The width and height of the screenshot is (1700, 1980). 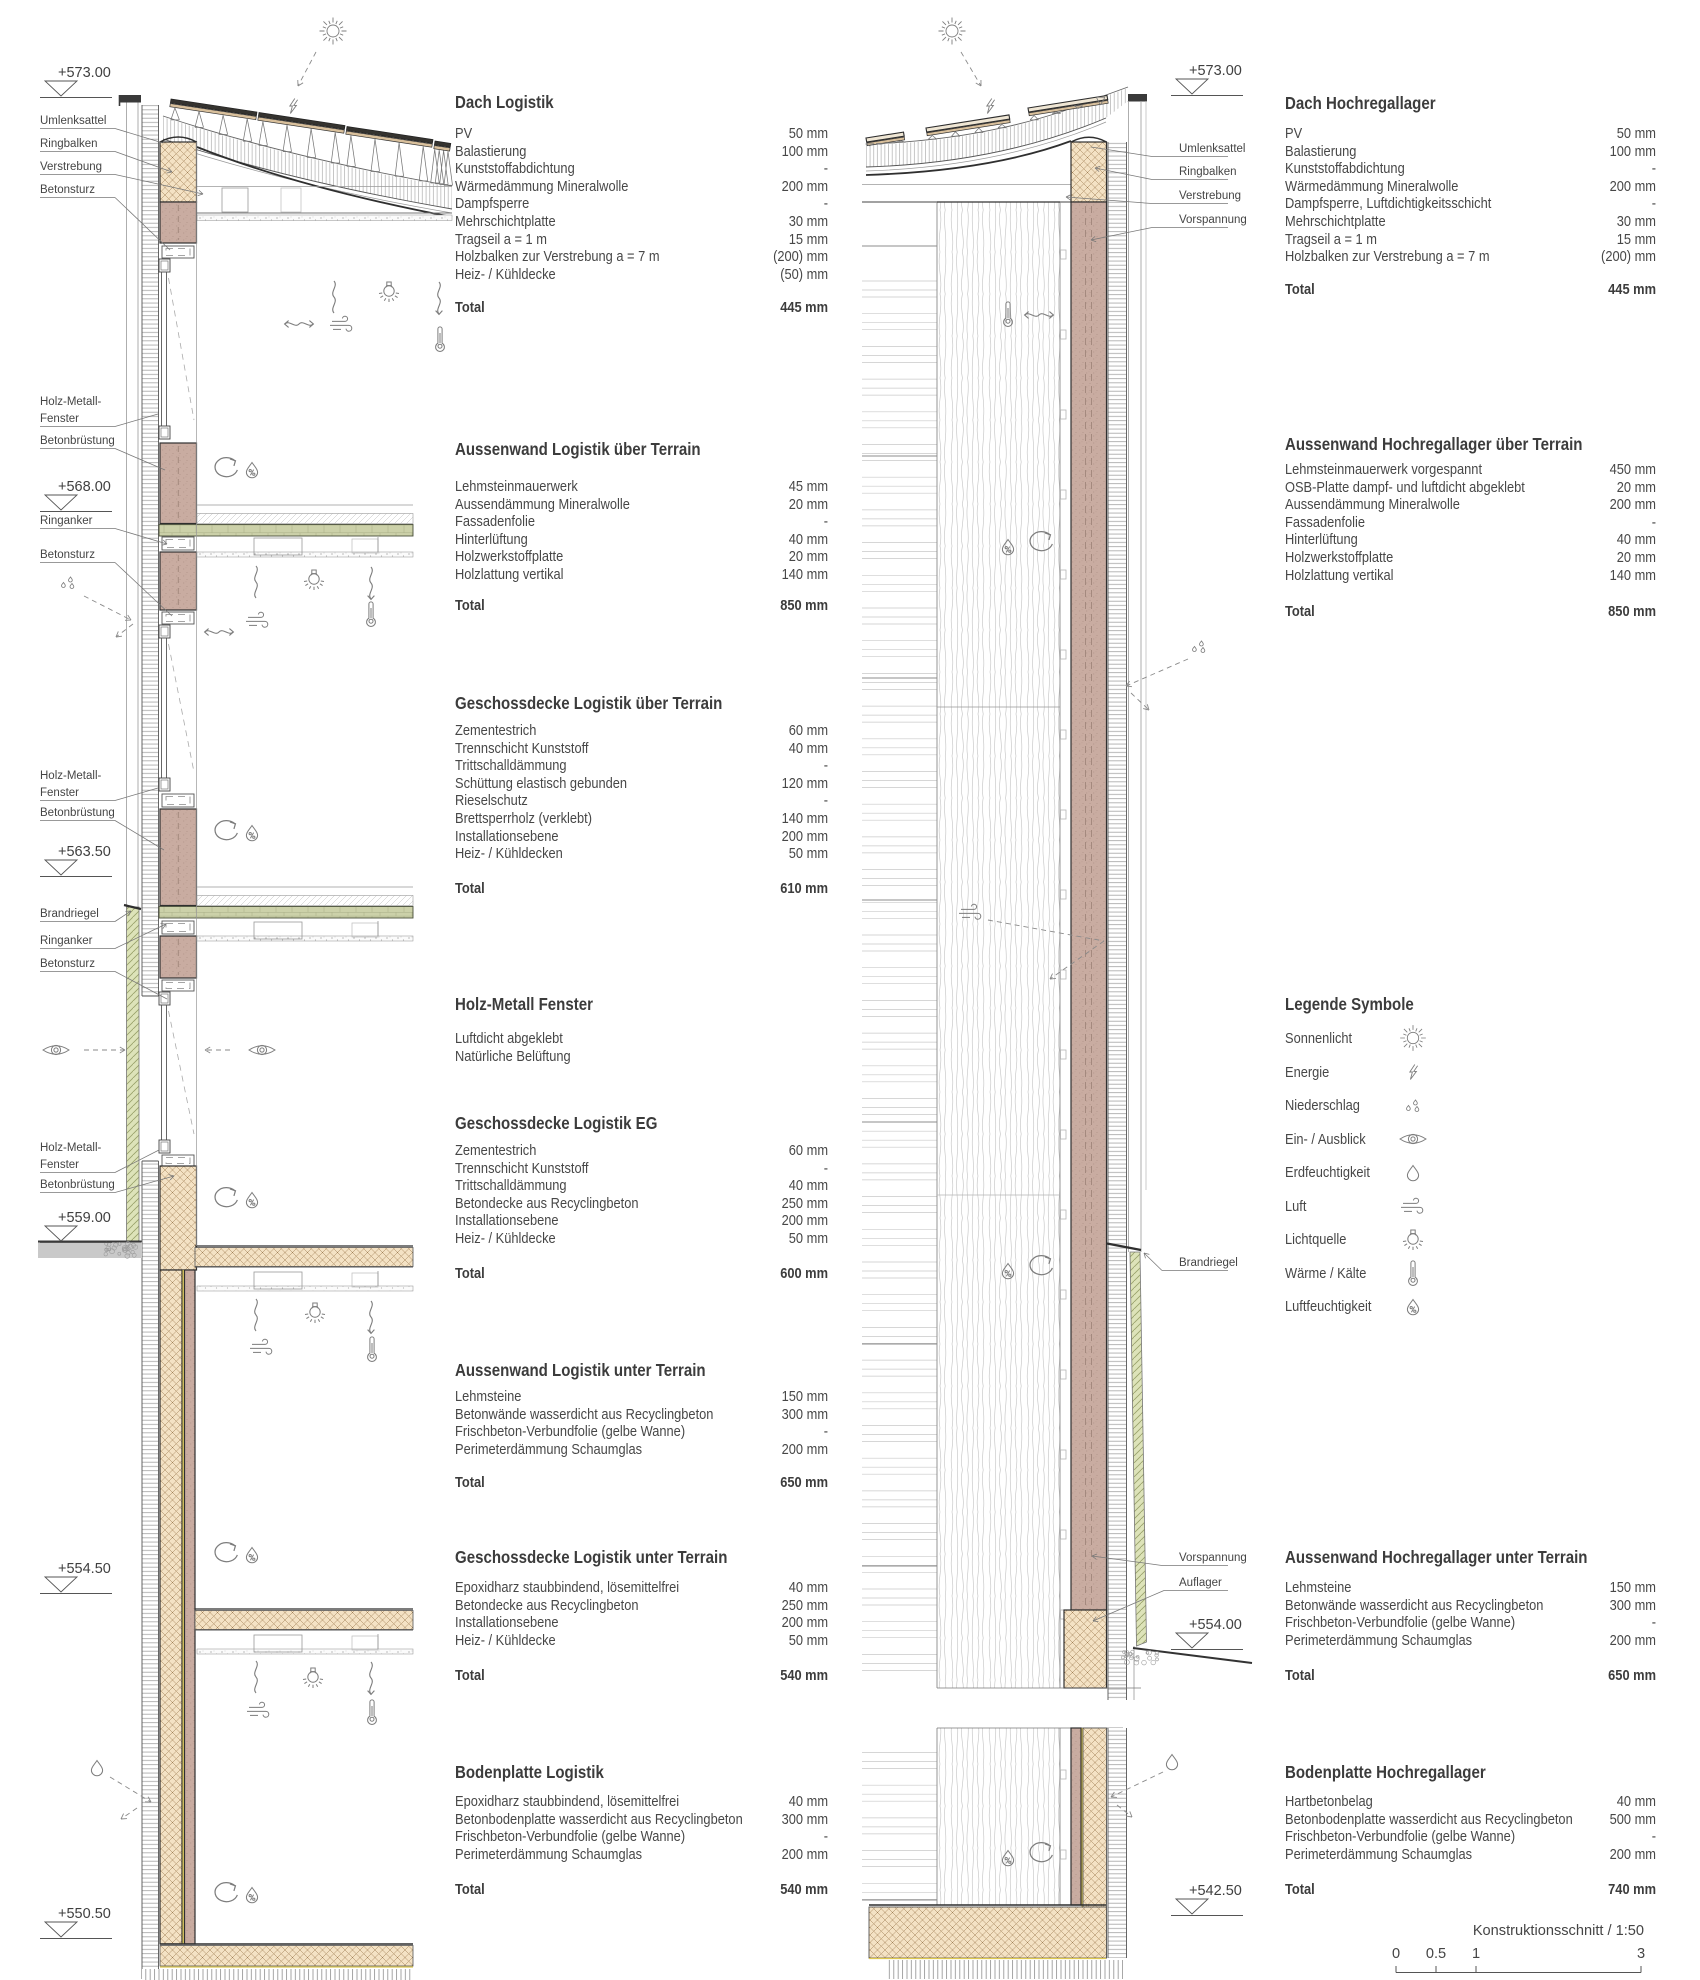 What do you see at coordinates (1558, 1931) in the screenshot?
I see `svg-text: Konstruktionsschnitt / 1:50` at bounding box center [1558, 1931].